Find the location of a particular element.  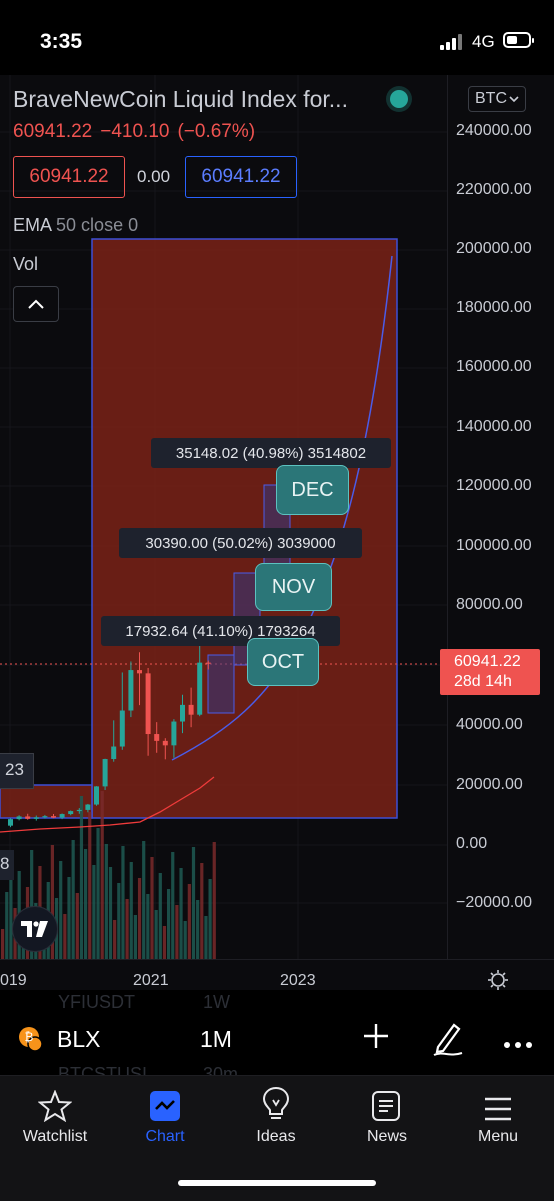

currency-label: BTC is located at coordinates (491, 98).